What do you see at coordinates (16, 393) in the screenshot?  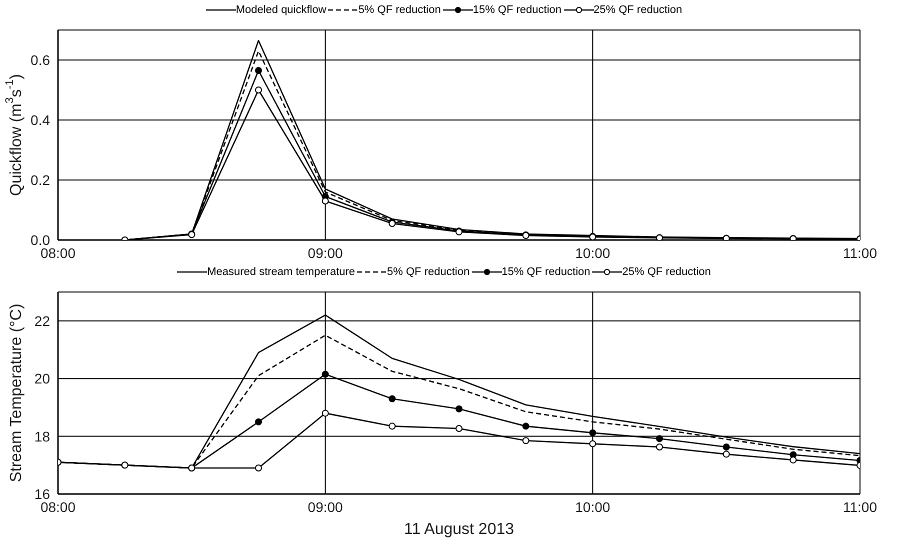 I see `y-axis-title: Stream Temperature (°C)` at bounding box center [16, 393].